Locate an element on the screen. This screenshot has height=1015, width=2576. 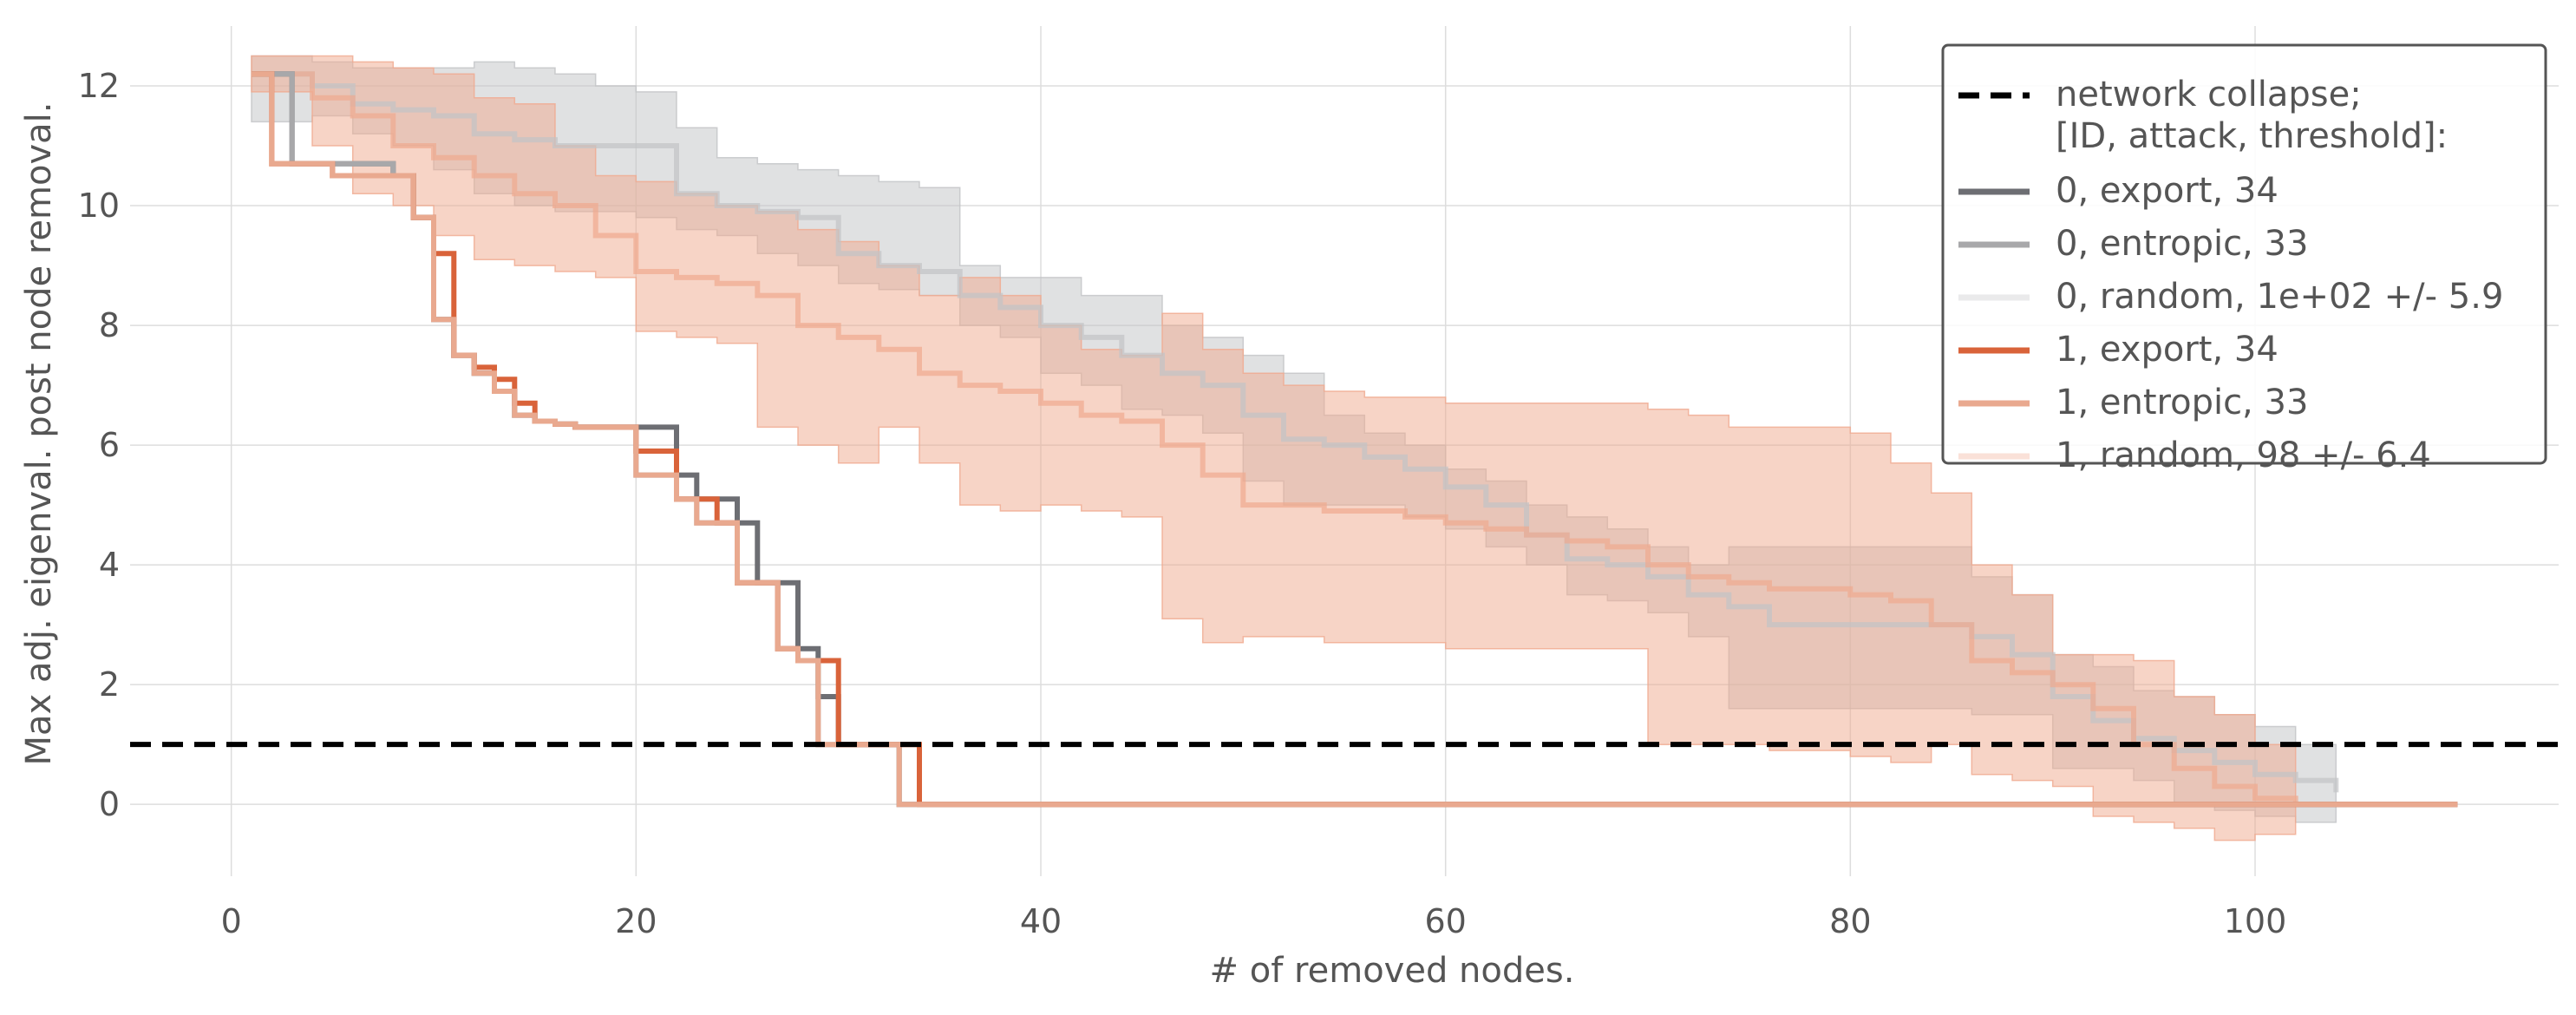
x-tick-label: 0 is located at coordinates (231, 921).